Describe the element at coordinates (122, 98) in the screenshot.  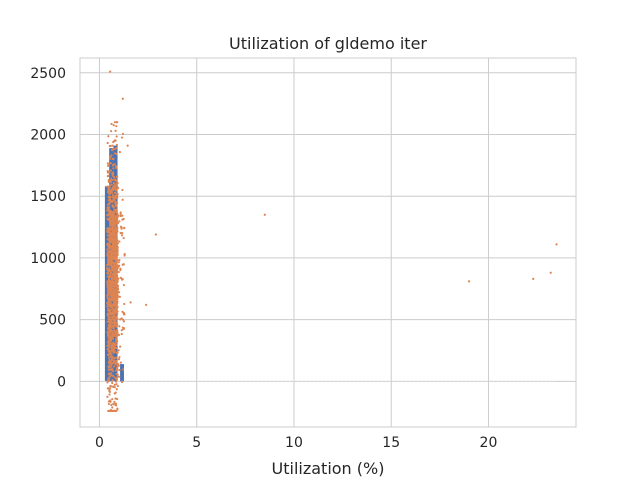
I see `scatter-outlier-point` at that location.